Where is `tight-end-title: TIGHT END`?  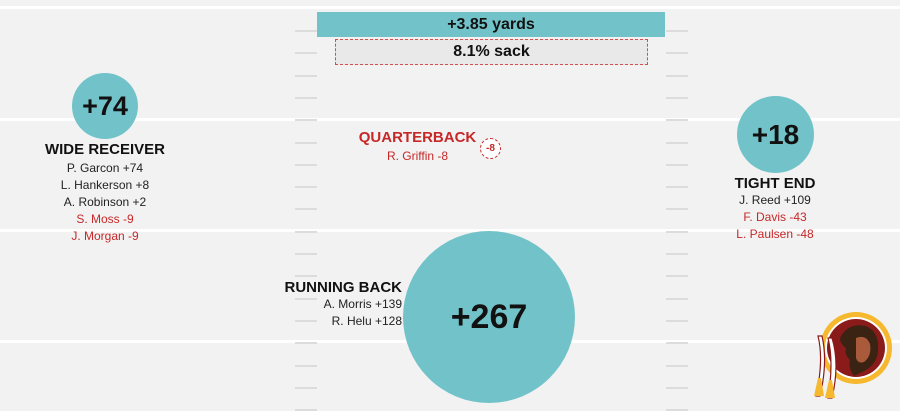 tight-end-title: TIGHT END is located at coordinates (775, 183).